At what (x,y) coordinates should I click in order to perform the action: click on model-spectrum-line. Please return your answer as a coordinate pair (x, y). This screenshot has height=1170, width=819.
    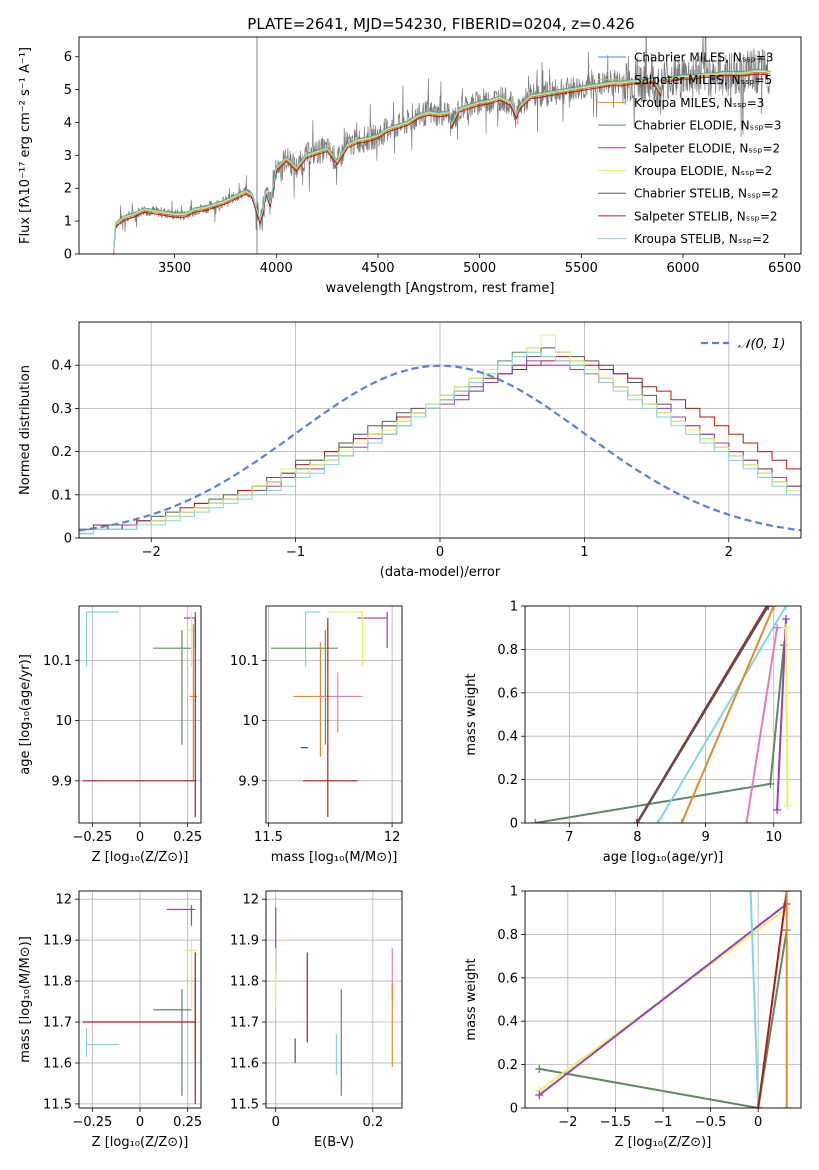
    Looking at the image, I should click on (442, 163).